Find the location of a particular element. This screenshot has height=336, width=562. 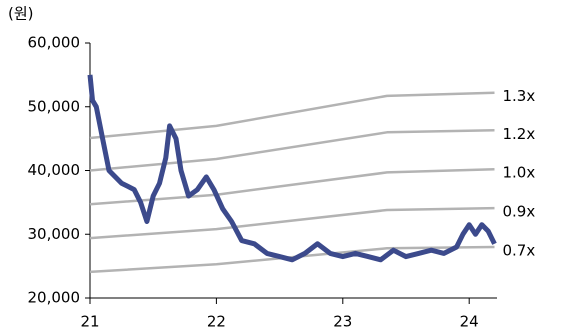

band-label: 1.3x is located at coordinates (518, 96).